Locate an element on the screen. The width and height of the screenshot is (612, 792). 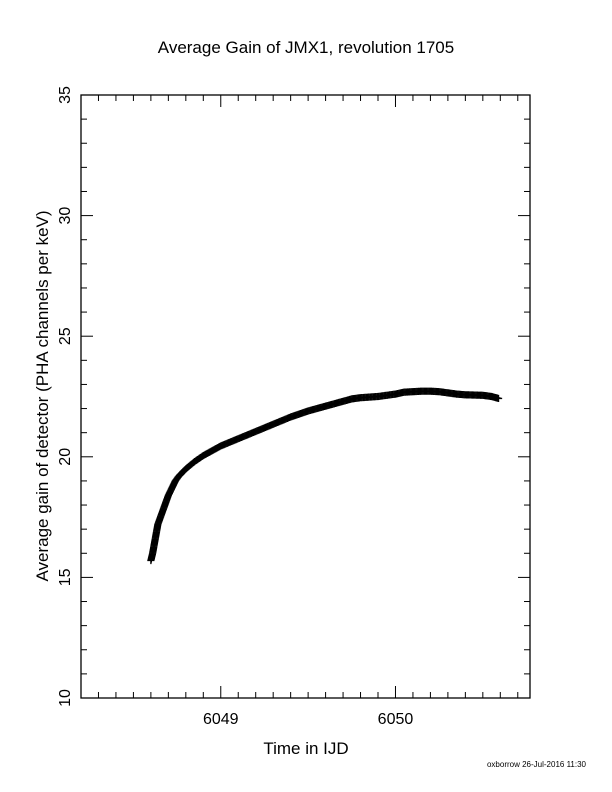
x-tick-label: 6049 is located at coordinates (221, 719).